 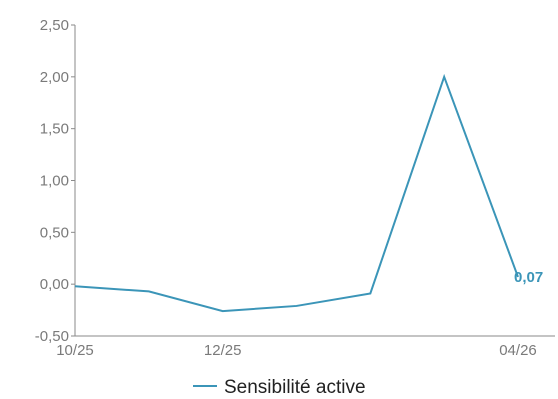 I want to click on x-tick-label: 12/25, so click(x=223, y=350).